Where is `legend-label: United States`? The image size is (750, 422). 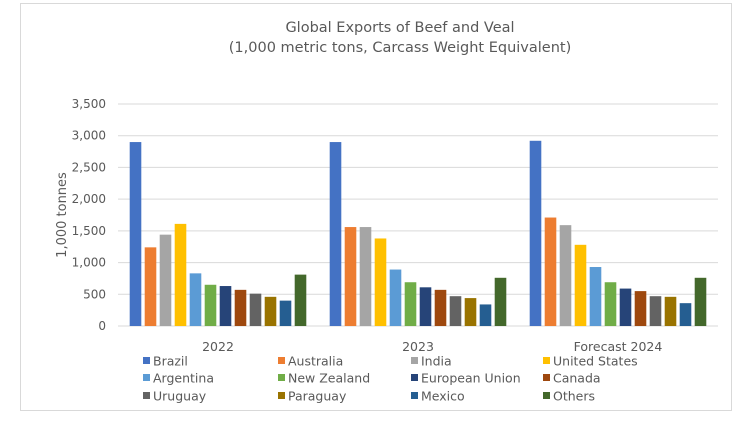 legend-label: United States is located at coordinates (595, 361).